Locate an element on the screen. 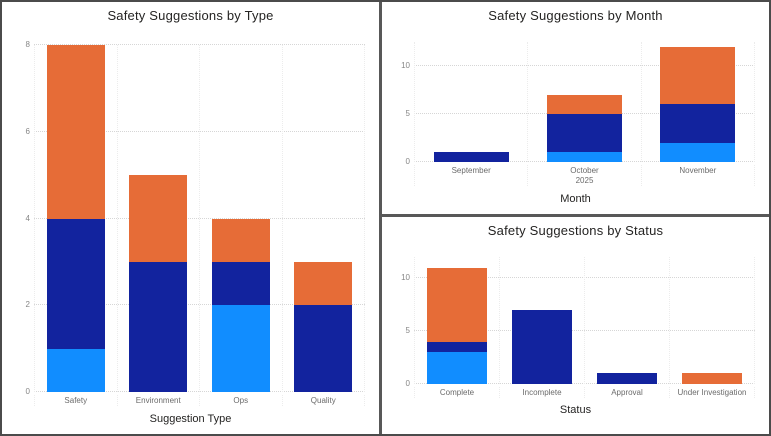  category-label-slot: Environment is located at coordinates (158, 400).